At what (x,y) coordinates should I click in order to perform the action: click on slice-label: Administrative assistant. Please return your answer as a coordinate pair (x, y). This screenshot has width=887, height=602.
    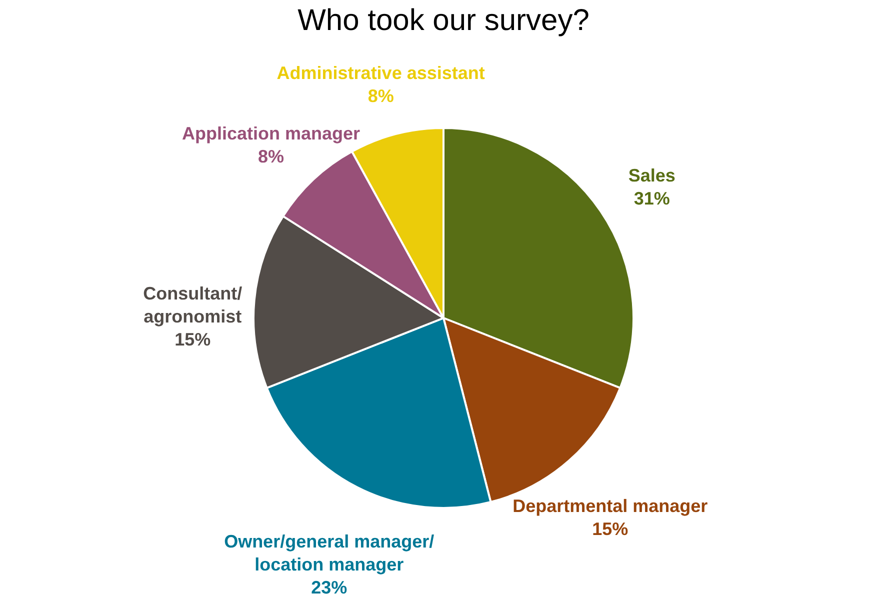
    Looking at the image, I should click on (380, 72).